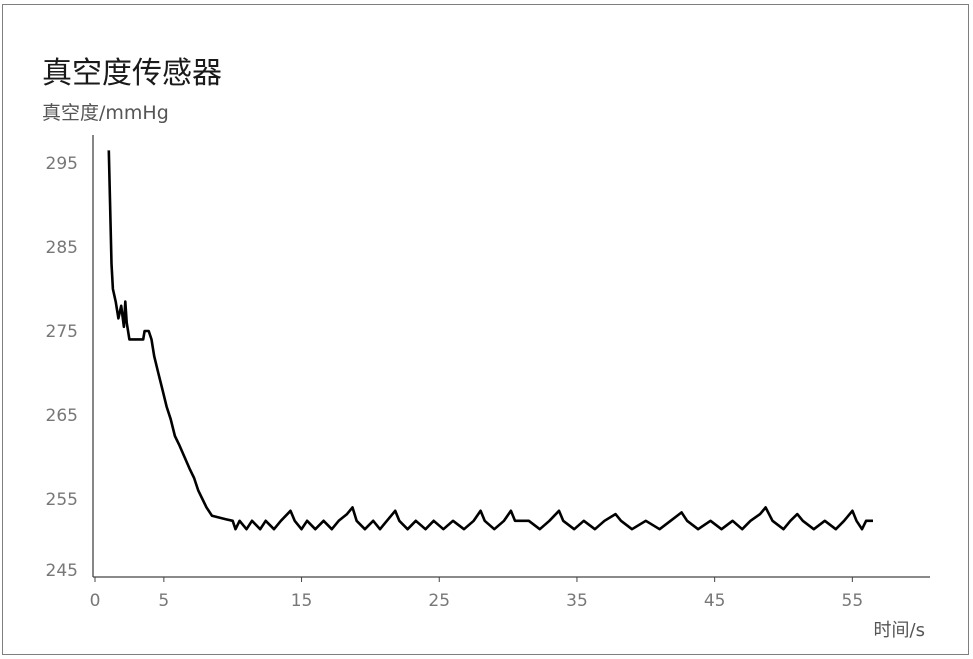 This screenshot has width=973, height=659. What do you see at coordinates (715, 601) in the screenshot?
I see `x-tick-label: 45` at bounding box center [715, 601].